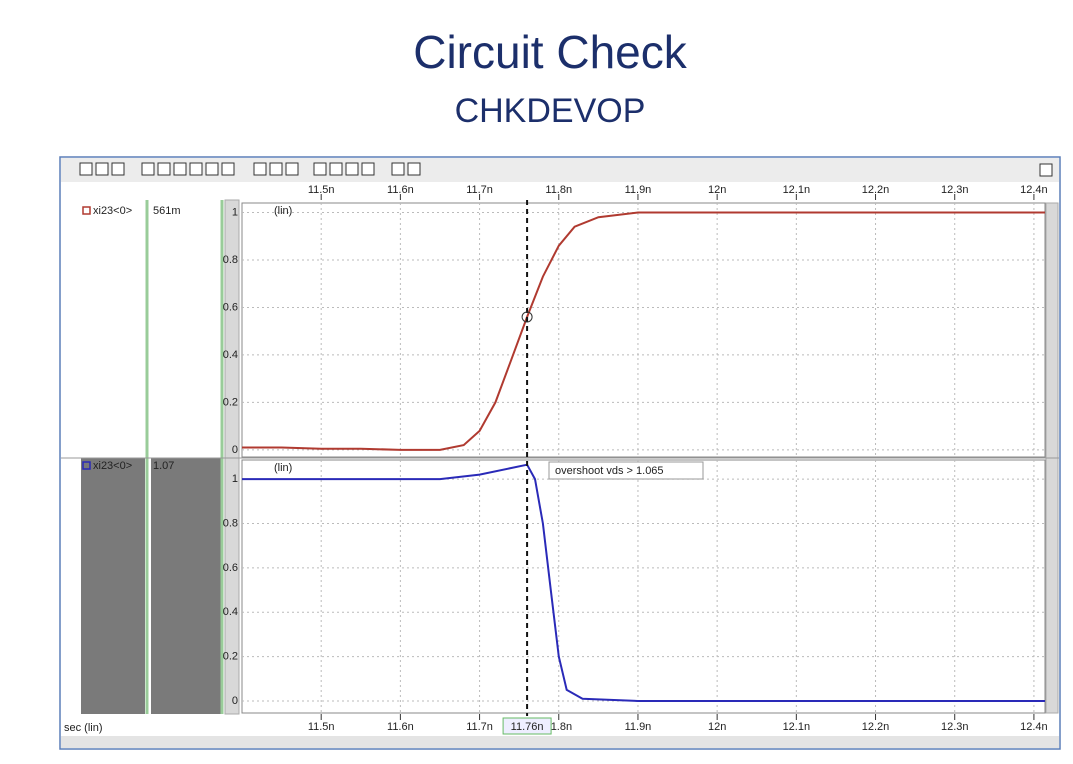  Describe the element at coordinates (550, 111) in the screenshot. I see `slide-subtitle: CHKDEVOP` at that location.